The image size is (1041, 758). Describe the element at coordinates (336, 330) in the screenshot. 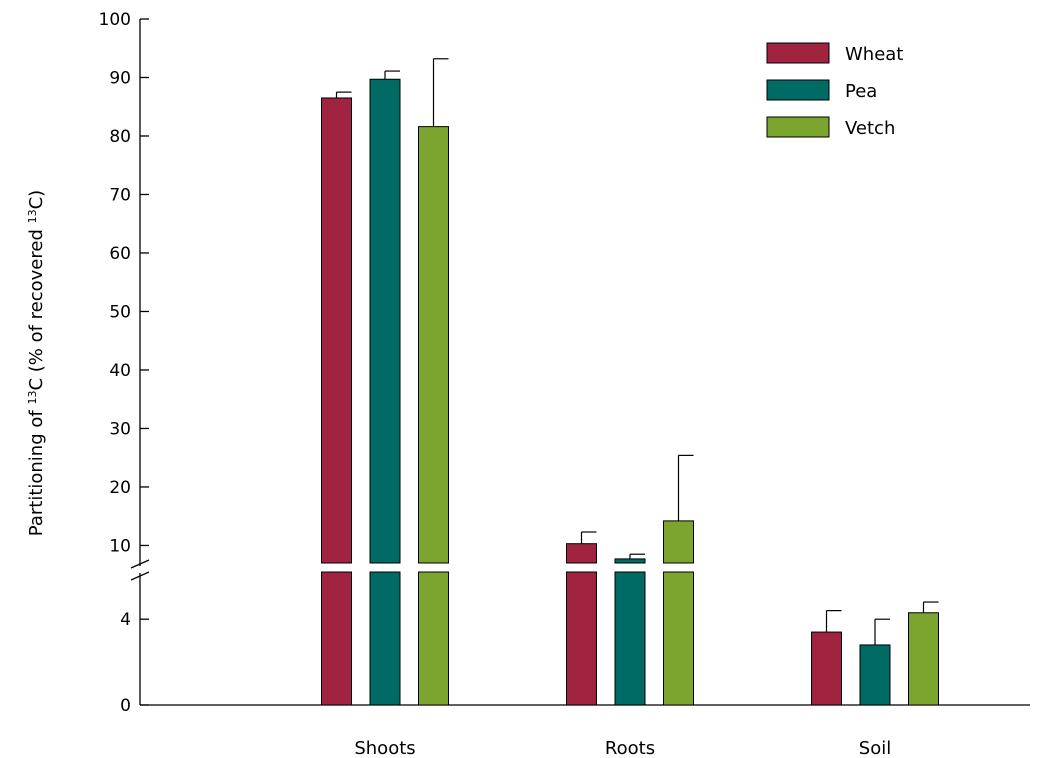

I see `bar-shoots-wheat-upper` at that location.